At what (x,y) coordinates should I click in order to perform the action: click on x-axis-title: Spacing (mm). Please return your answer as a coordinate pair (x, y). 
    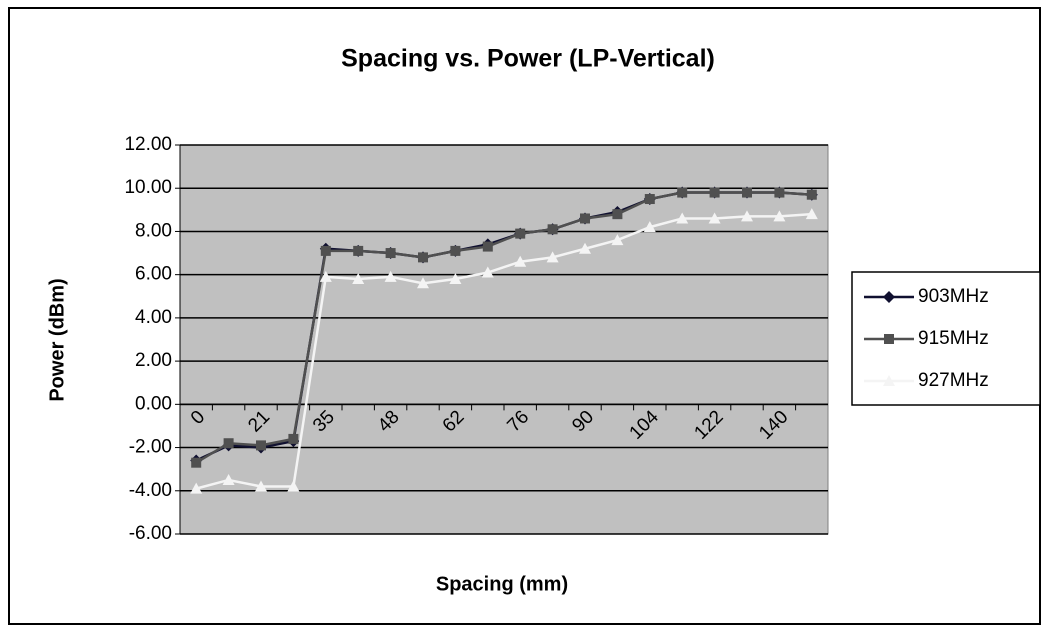
    Looking at the image, I should click on (502, 584).